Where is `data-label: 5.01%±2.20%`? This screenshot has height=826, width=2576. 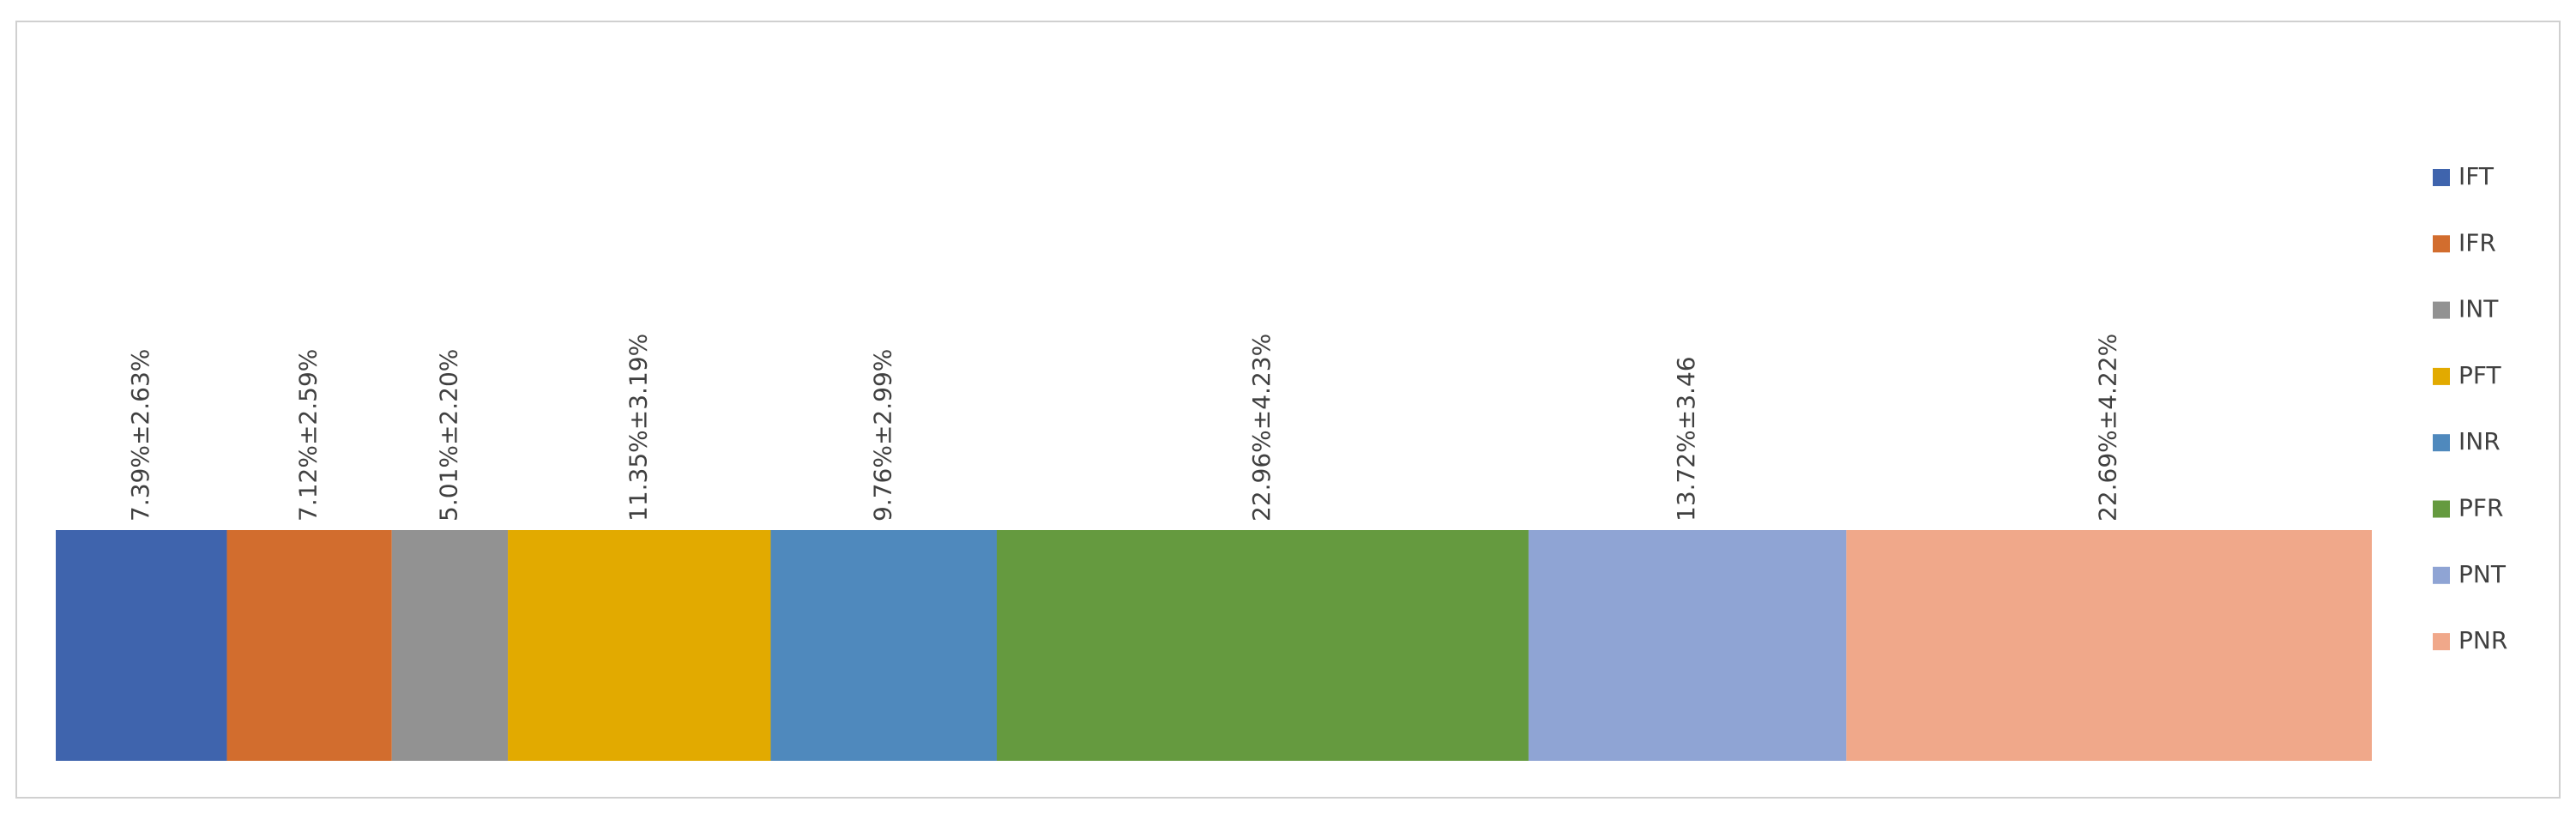 data-label: 5.01%±2.20% is located at coordinates (448, 435).